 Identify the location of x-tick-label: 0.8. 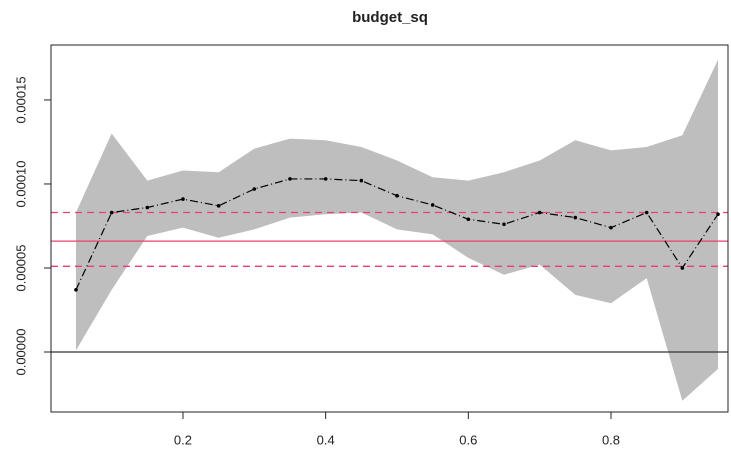
(611, 439).